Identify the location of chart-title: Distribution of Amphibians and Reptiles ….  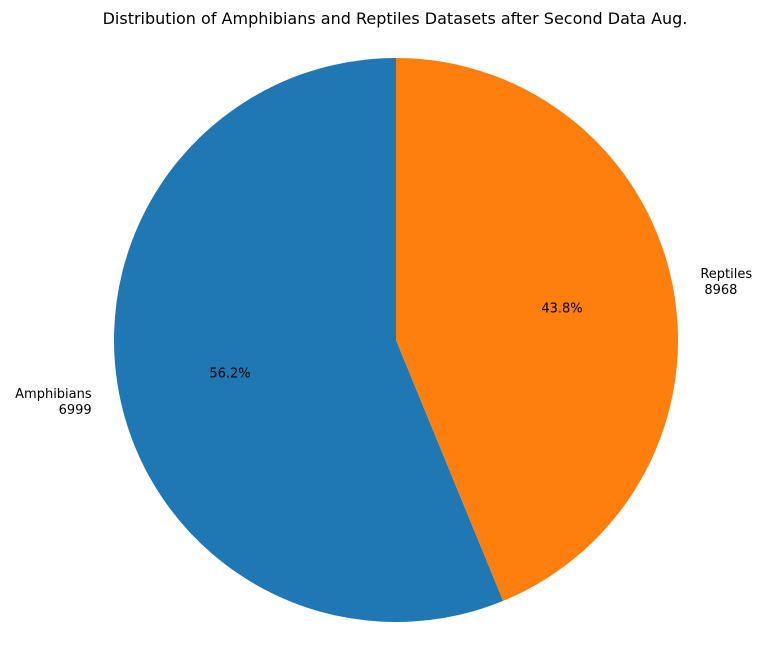
(395, 18).